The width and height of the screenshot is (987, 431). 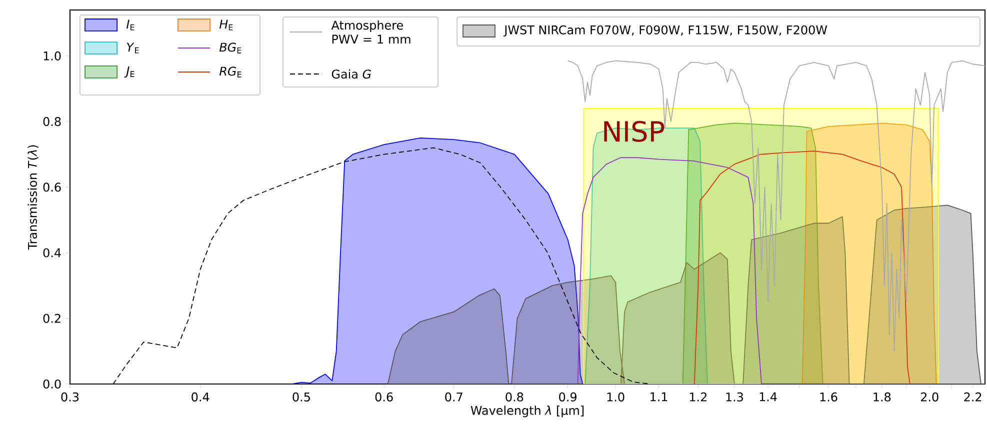 What do you see at coordinates (527, 412) in the screenshot?
I see `x-axis-title: Wavelength λ [μm]` at bounding box center [527, 412].